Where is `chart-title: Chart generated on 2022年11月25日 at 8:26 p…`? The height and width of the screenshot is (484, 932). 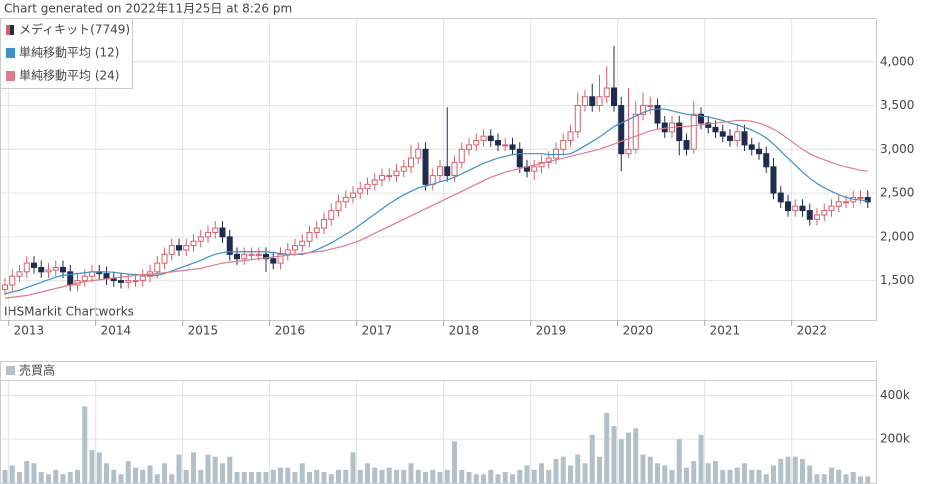
chart-title: Chart generated on 2022年11月25日 at 8:26 p… is located at coordinates (148, 9).